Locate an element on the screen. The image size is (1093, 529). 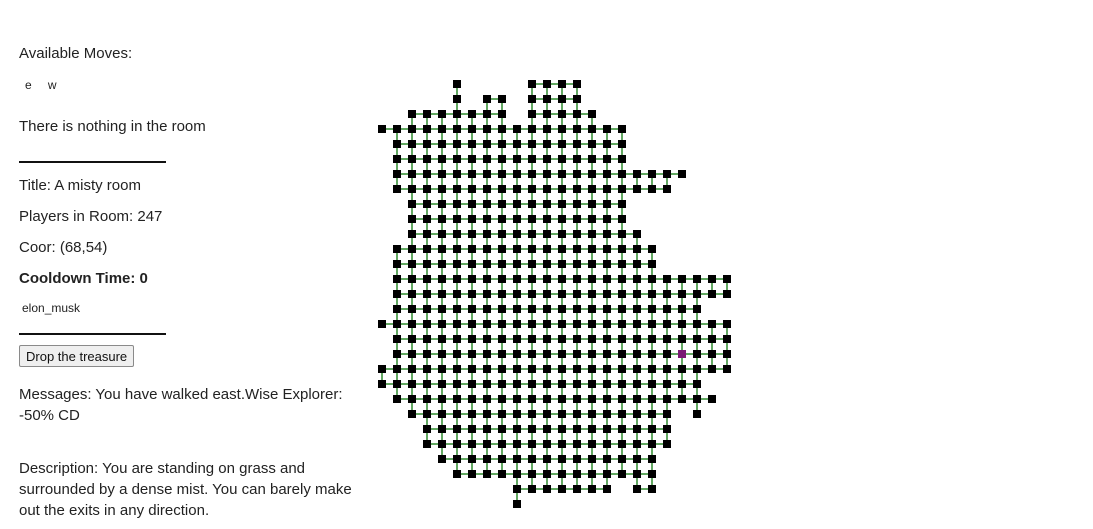
move-list: e w is located at coordinates (47, 85).